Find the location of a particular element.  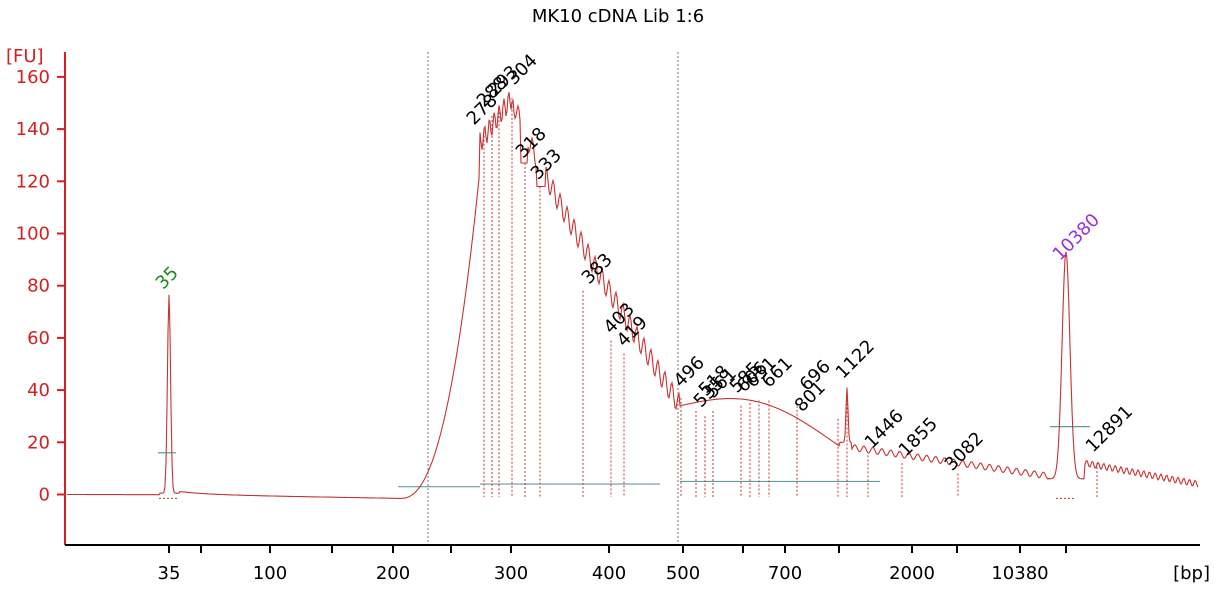

x-axis-ticks: 35 100 200 300 400 500 700 2000 10380 is located at coordinates (612, 564).